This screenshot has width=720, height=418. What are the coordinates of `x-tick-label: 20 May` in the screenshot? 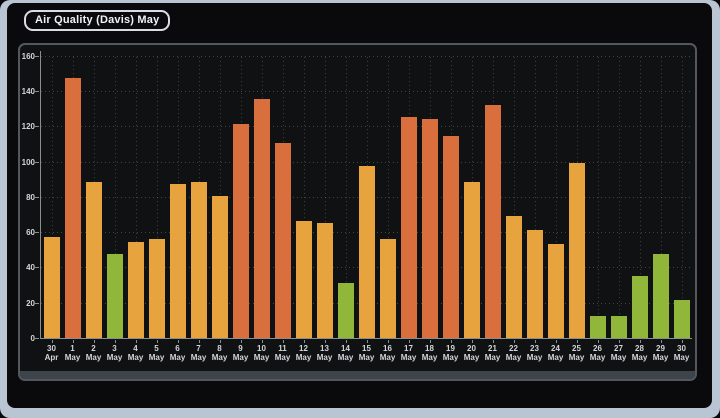 It's located at (471, 353).